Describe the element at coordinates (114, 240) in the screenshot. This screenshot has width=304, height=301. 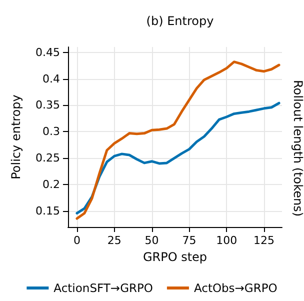
I see `x-tick-label: 25` at that location.